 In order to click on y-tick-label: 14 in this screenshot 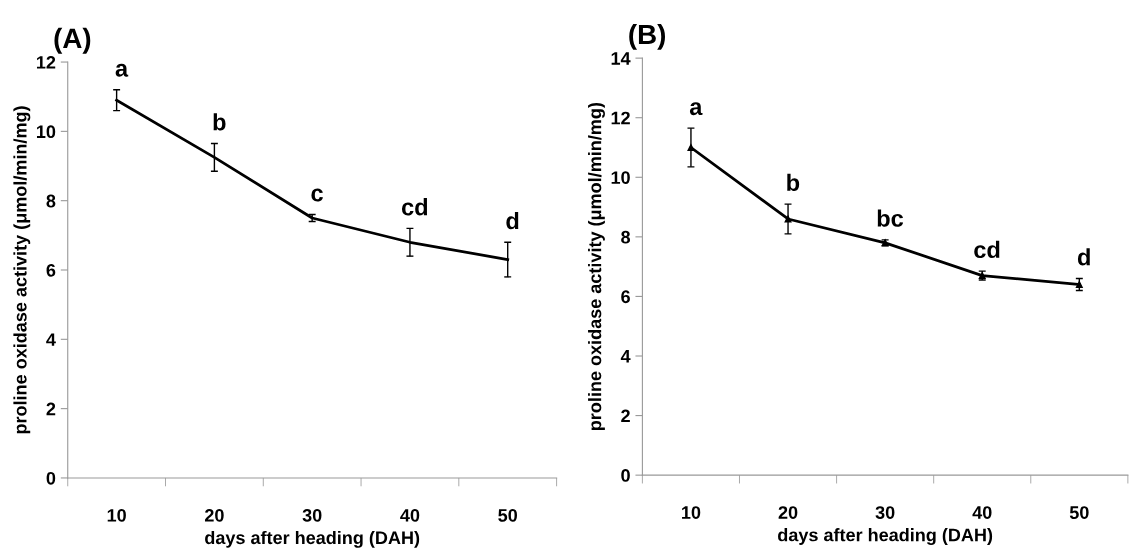, I will do `click(621, 58)`.